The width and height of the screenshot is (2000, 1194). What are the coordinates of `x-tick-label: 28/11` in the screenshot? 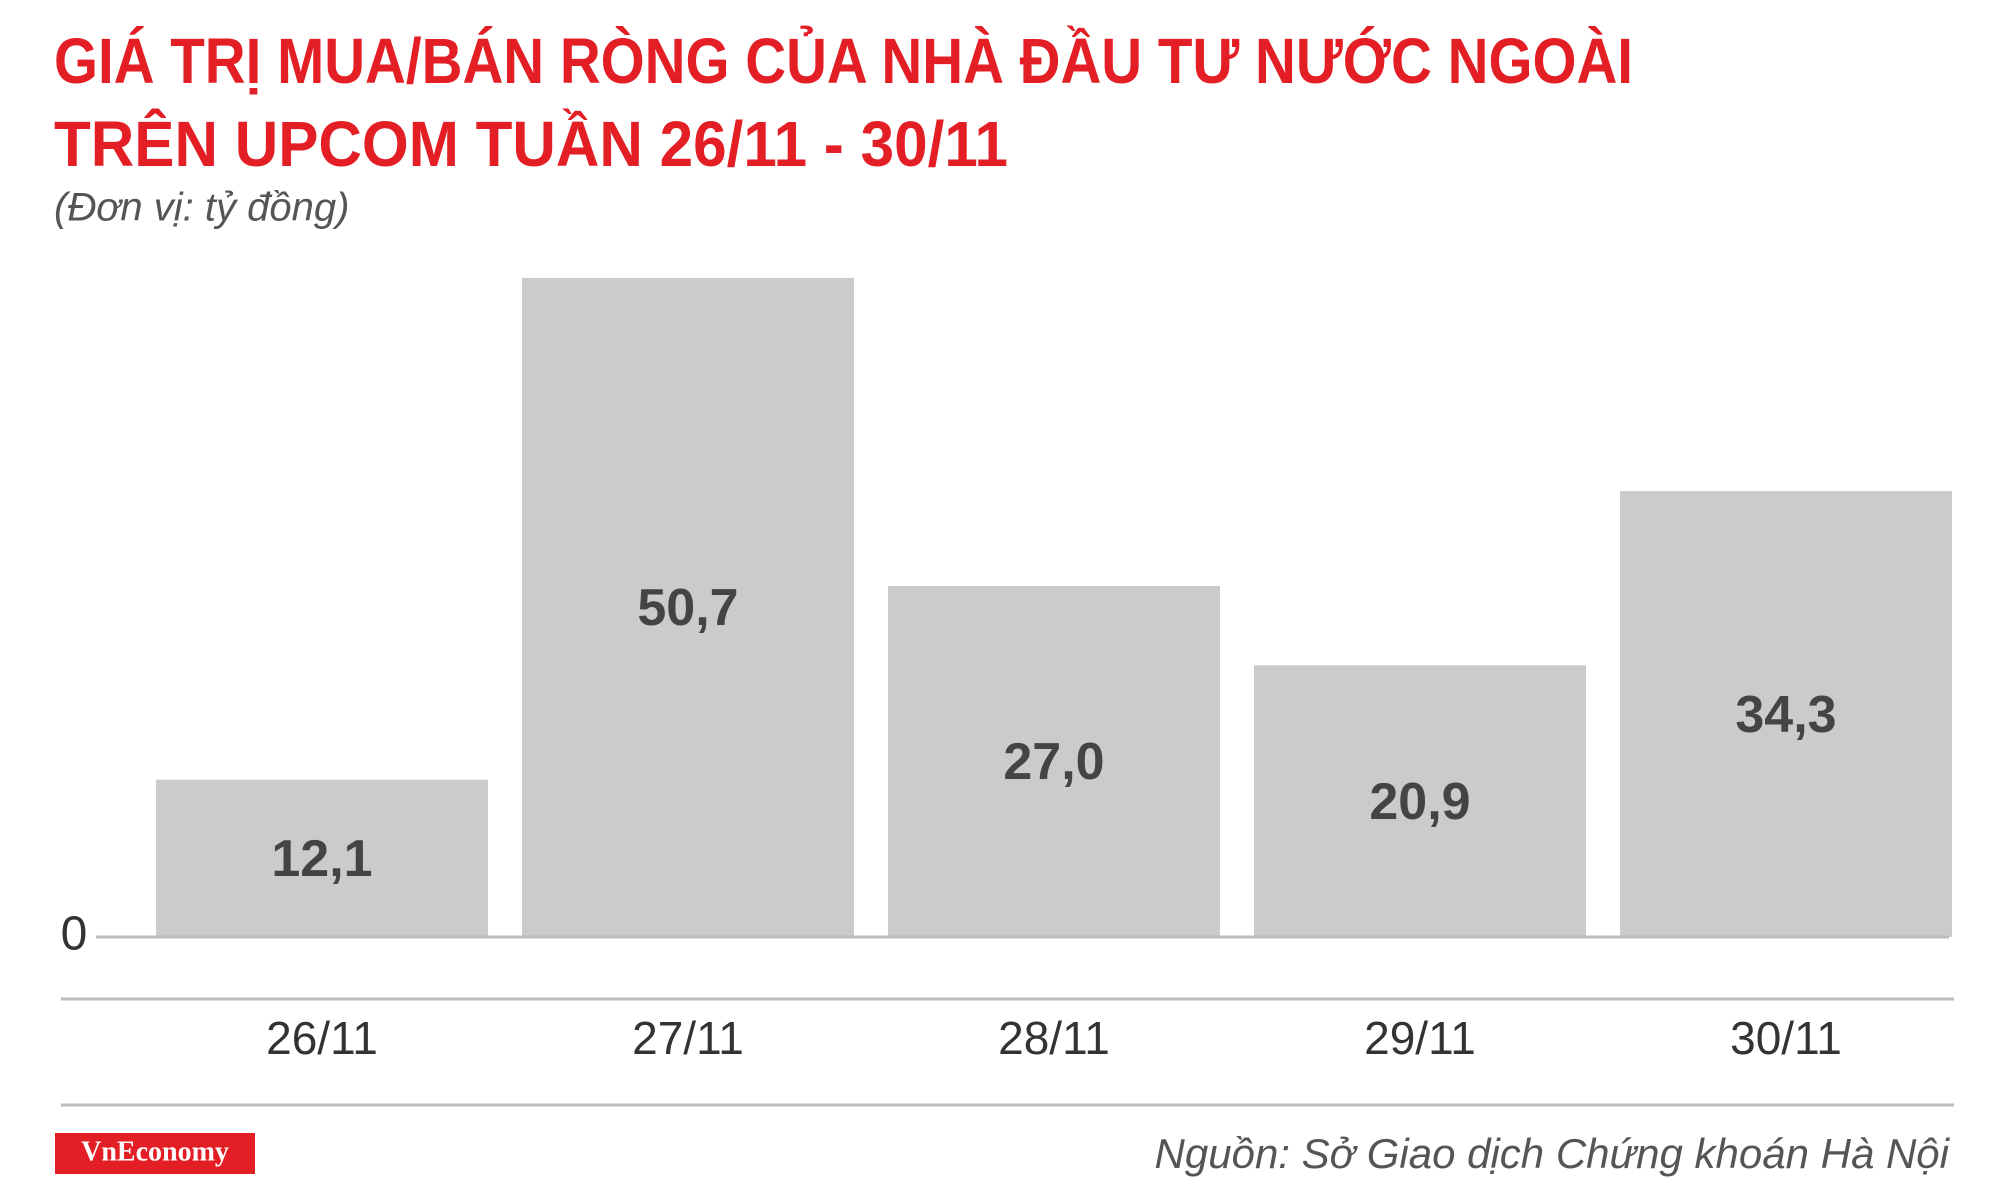 It's located at (1054, 1038).